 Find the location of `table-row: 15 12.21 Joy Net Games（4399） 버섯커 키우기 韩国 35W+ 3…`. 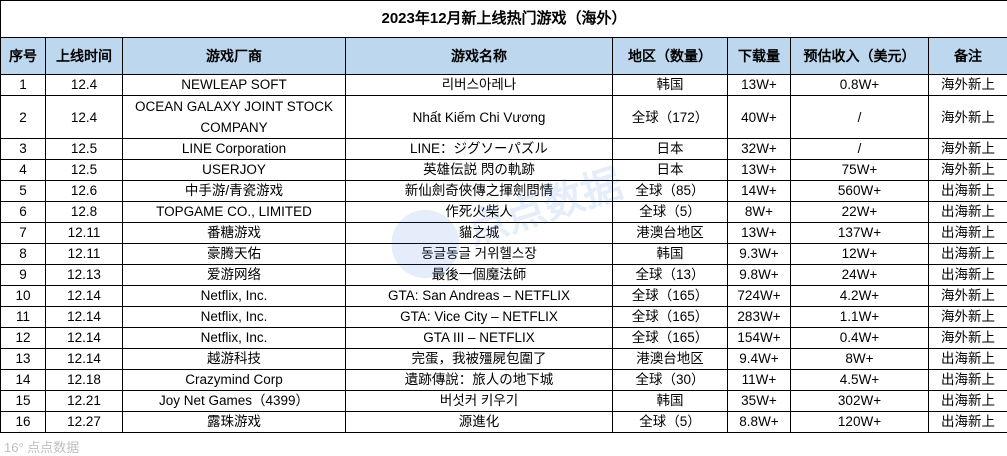

table-row: 15 12.21 Joy Net Games（4399） 버섯커 키우기 韩国 35W+ 3… is located at coordinates (503, 401).